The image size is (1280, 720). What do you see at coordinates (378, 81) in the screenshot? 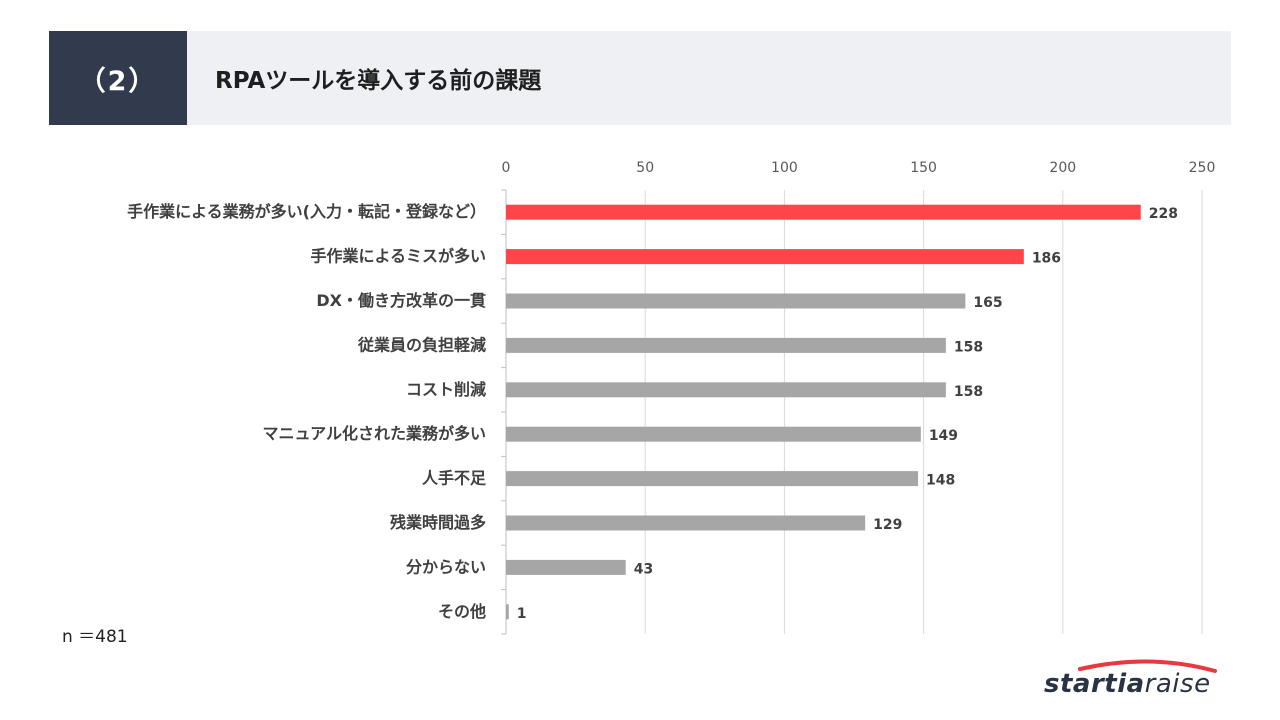
I see `page-title: RPAツールを導入する前の課題` at bounding box center [378, 81].